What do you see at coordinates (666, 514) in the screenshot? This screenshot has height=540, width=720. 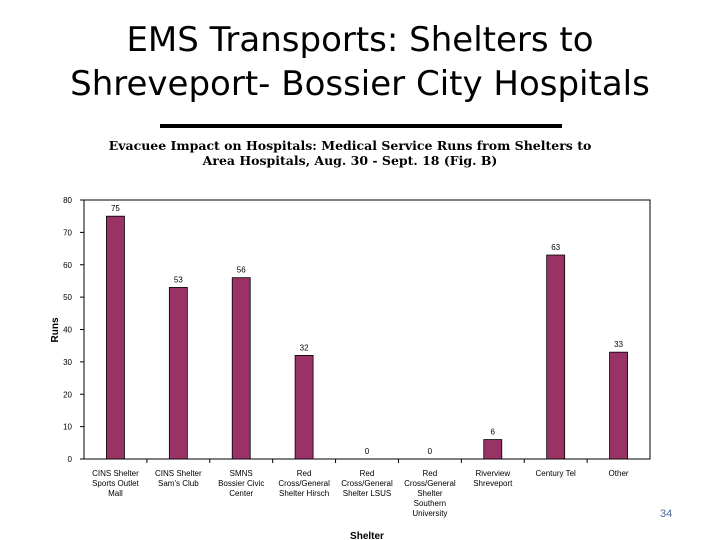 I see `page-number: 34` at bounding box center [666, 514].